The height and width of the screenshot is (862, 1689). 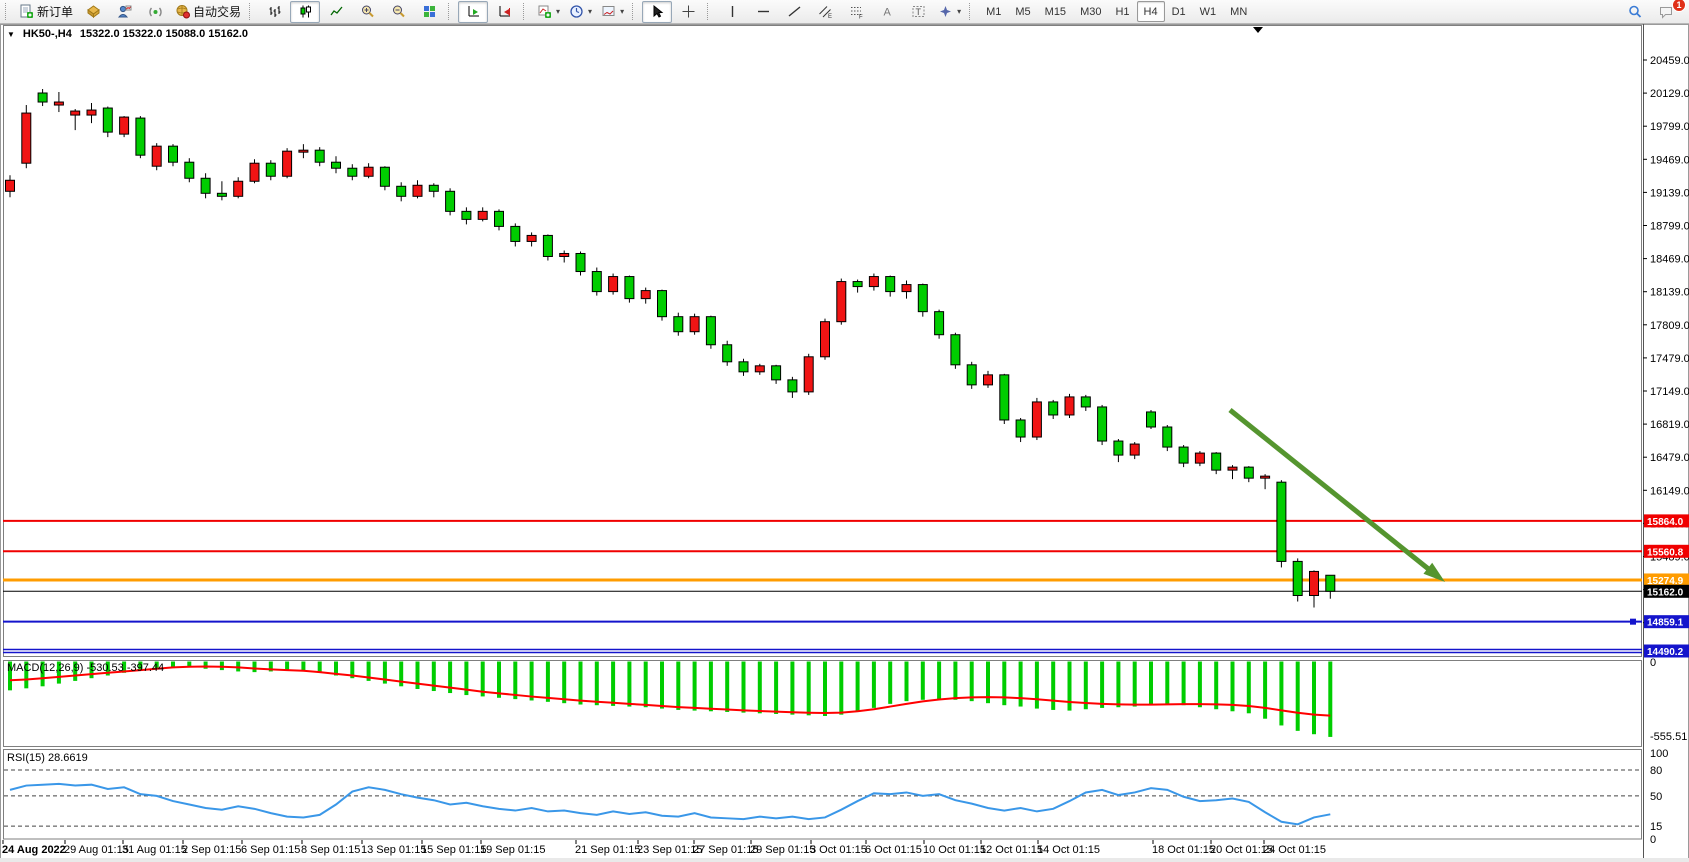 I want to click on timeframe-group: M1 M5 M15 M30 H1 H4 D1 W1 MN, so click(x=1116, y=11).